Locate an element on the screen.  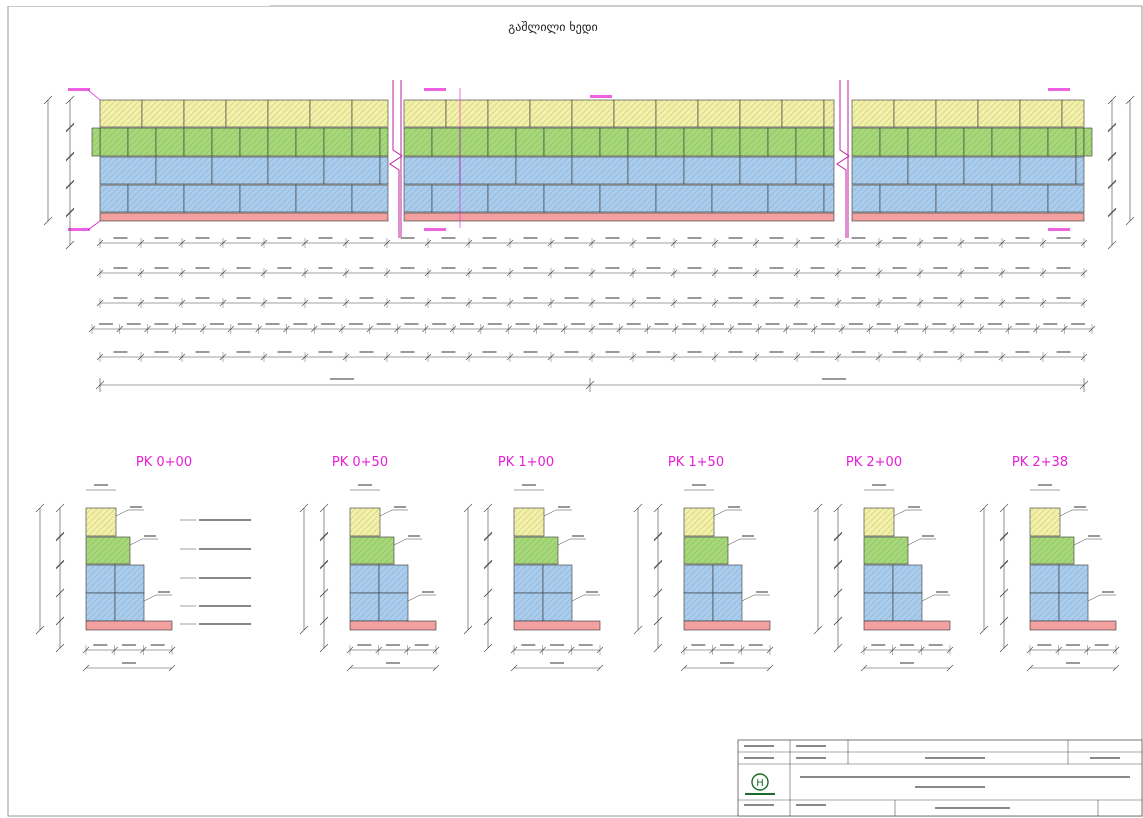
company-logo-letter: Н is located at coordinates (760, 783).